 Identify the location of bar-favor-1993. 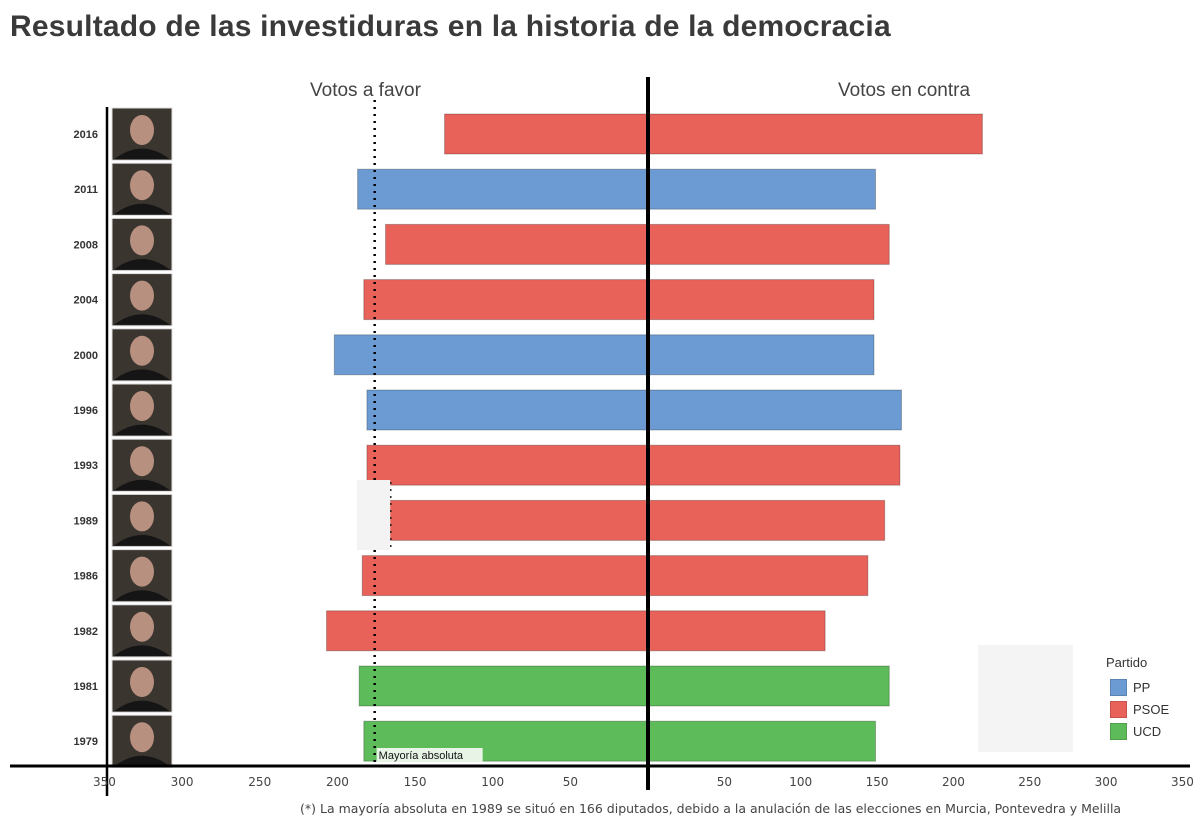
(507, 465).